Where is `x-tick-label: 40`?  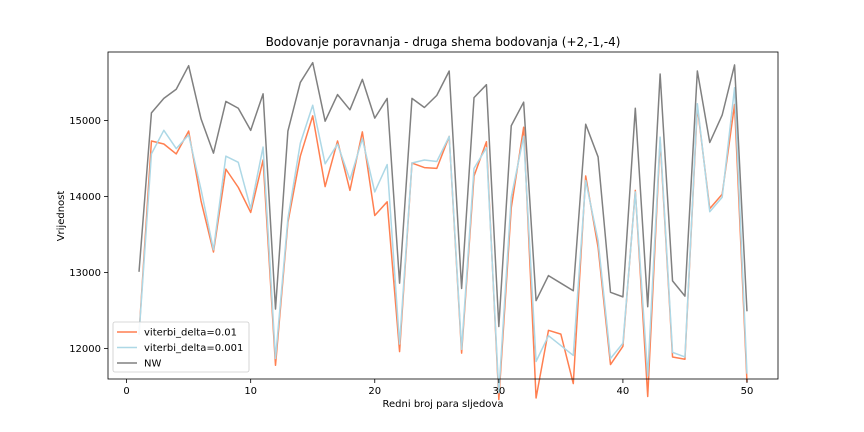 x-tick-label: 40 is located at coordinates (623, 391).